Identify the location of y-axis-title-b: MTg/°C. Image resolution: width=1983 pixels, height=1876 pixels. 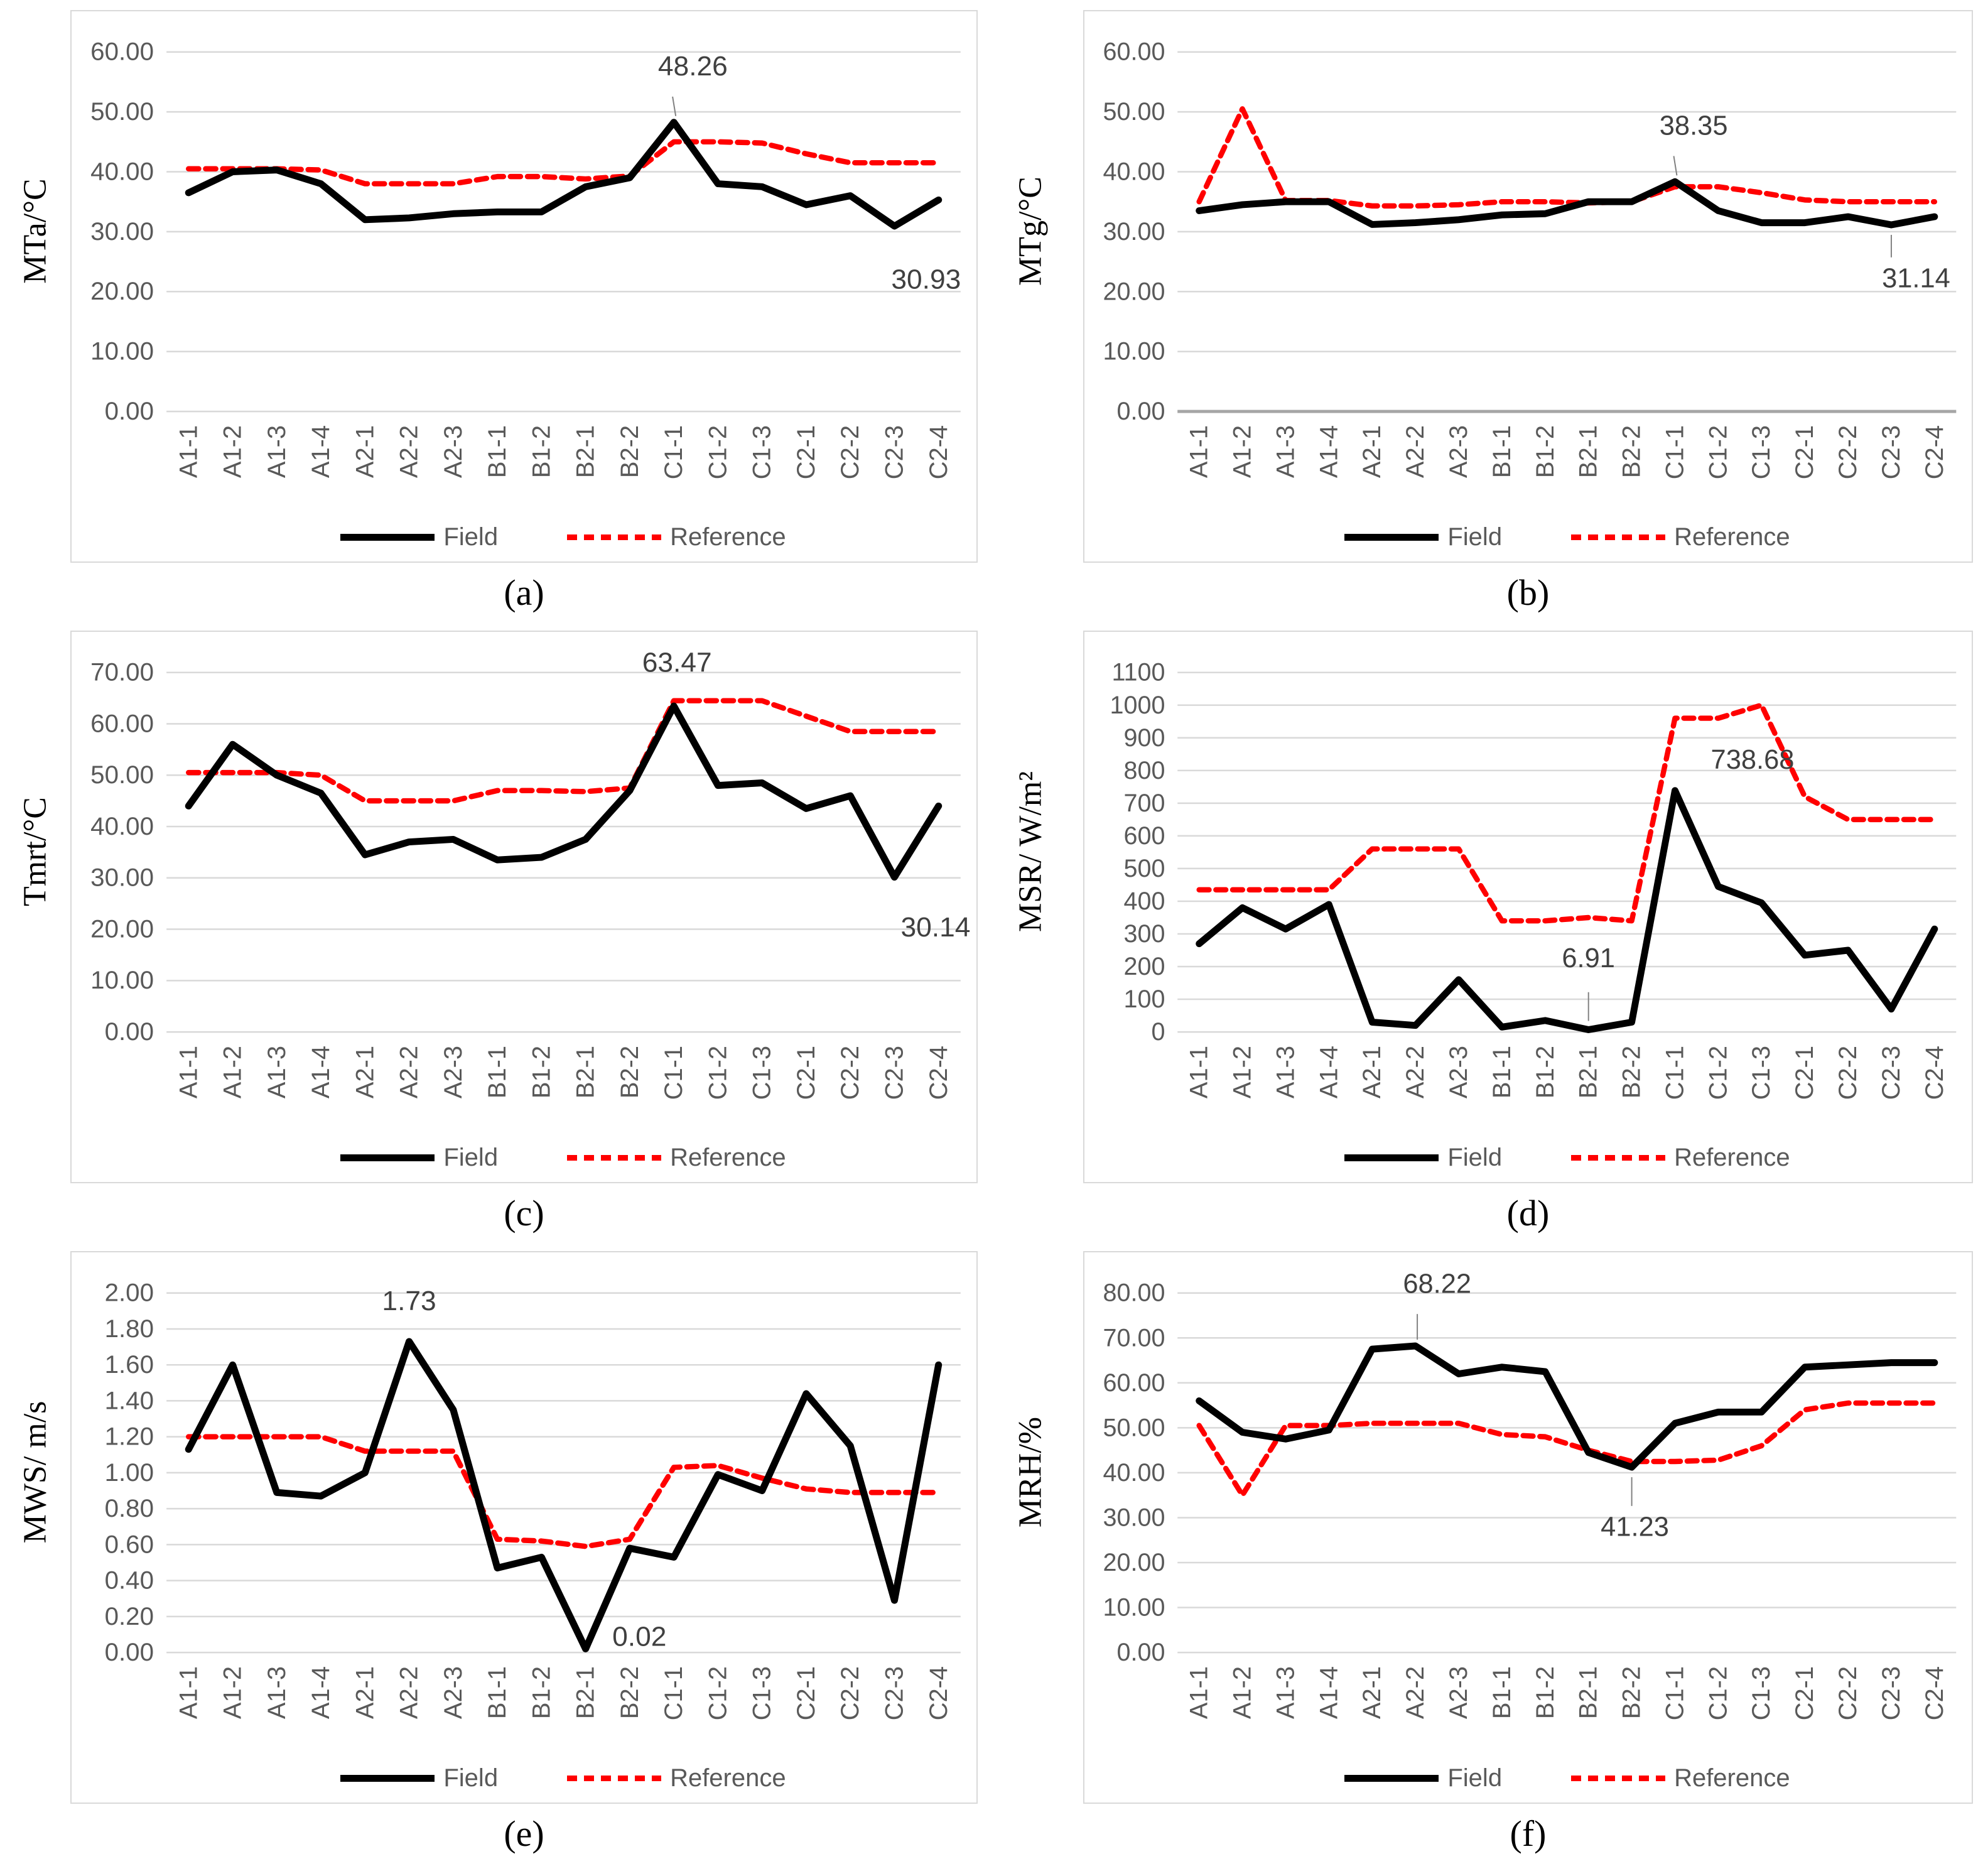
(1030, 231).